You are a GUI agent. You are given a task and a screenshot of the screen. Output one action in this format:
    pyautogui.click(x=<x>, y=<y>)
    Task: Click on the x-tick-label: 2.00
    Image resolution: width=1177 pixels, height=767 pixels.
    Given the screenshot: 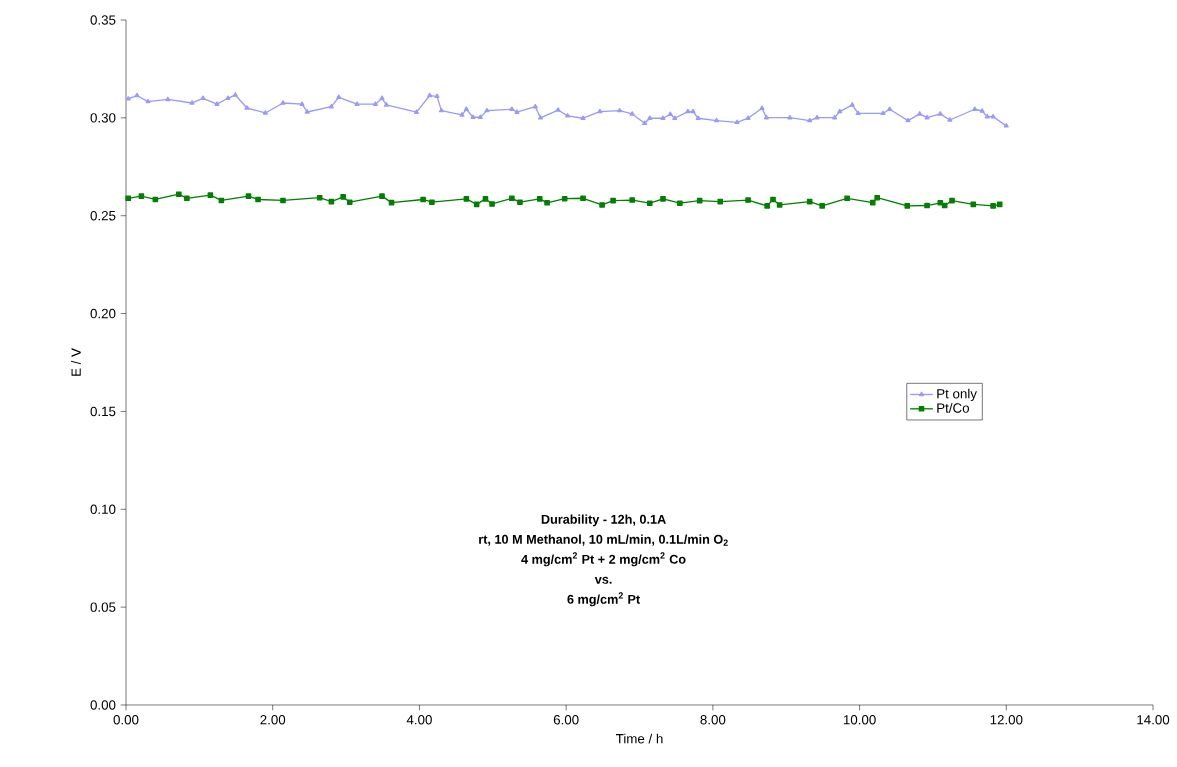 What is the action you would take?
    pyautogui.click(x=273, y=720)
    